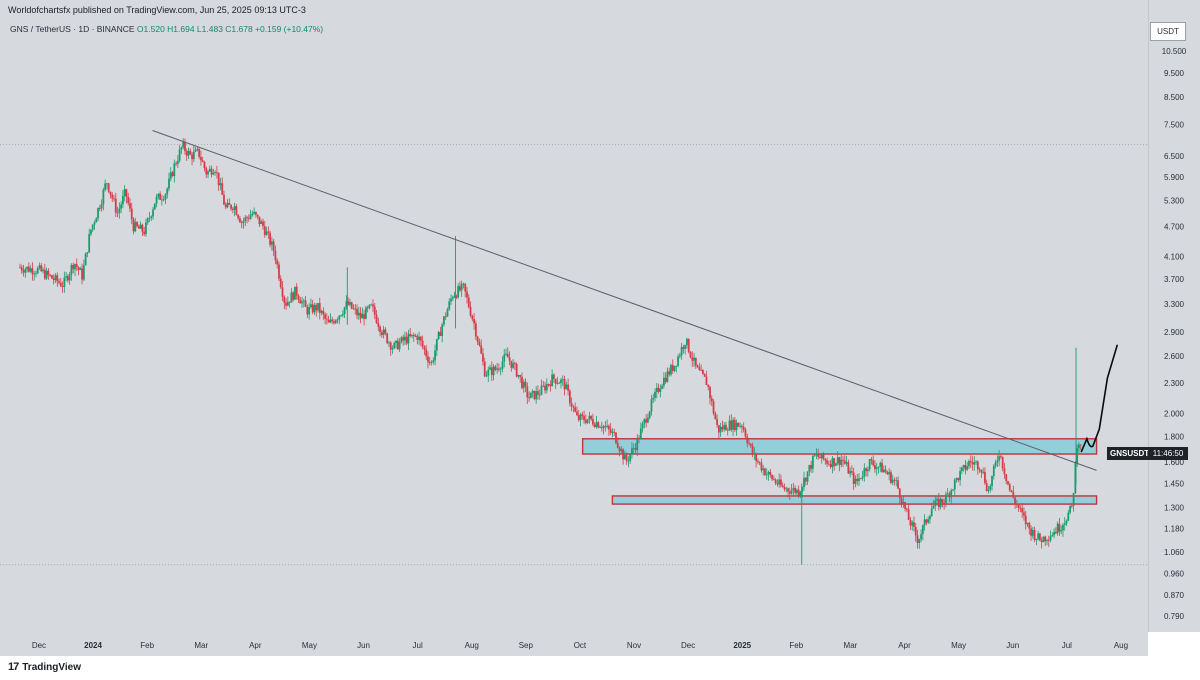 The width and height of the screenshot is (1200, 680). I want to click on time-tick-label: Nov, so click(634, 645).